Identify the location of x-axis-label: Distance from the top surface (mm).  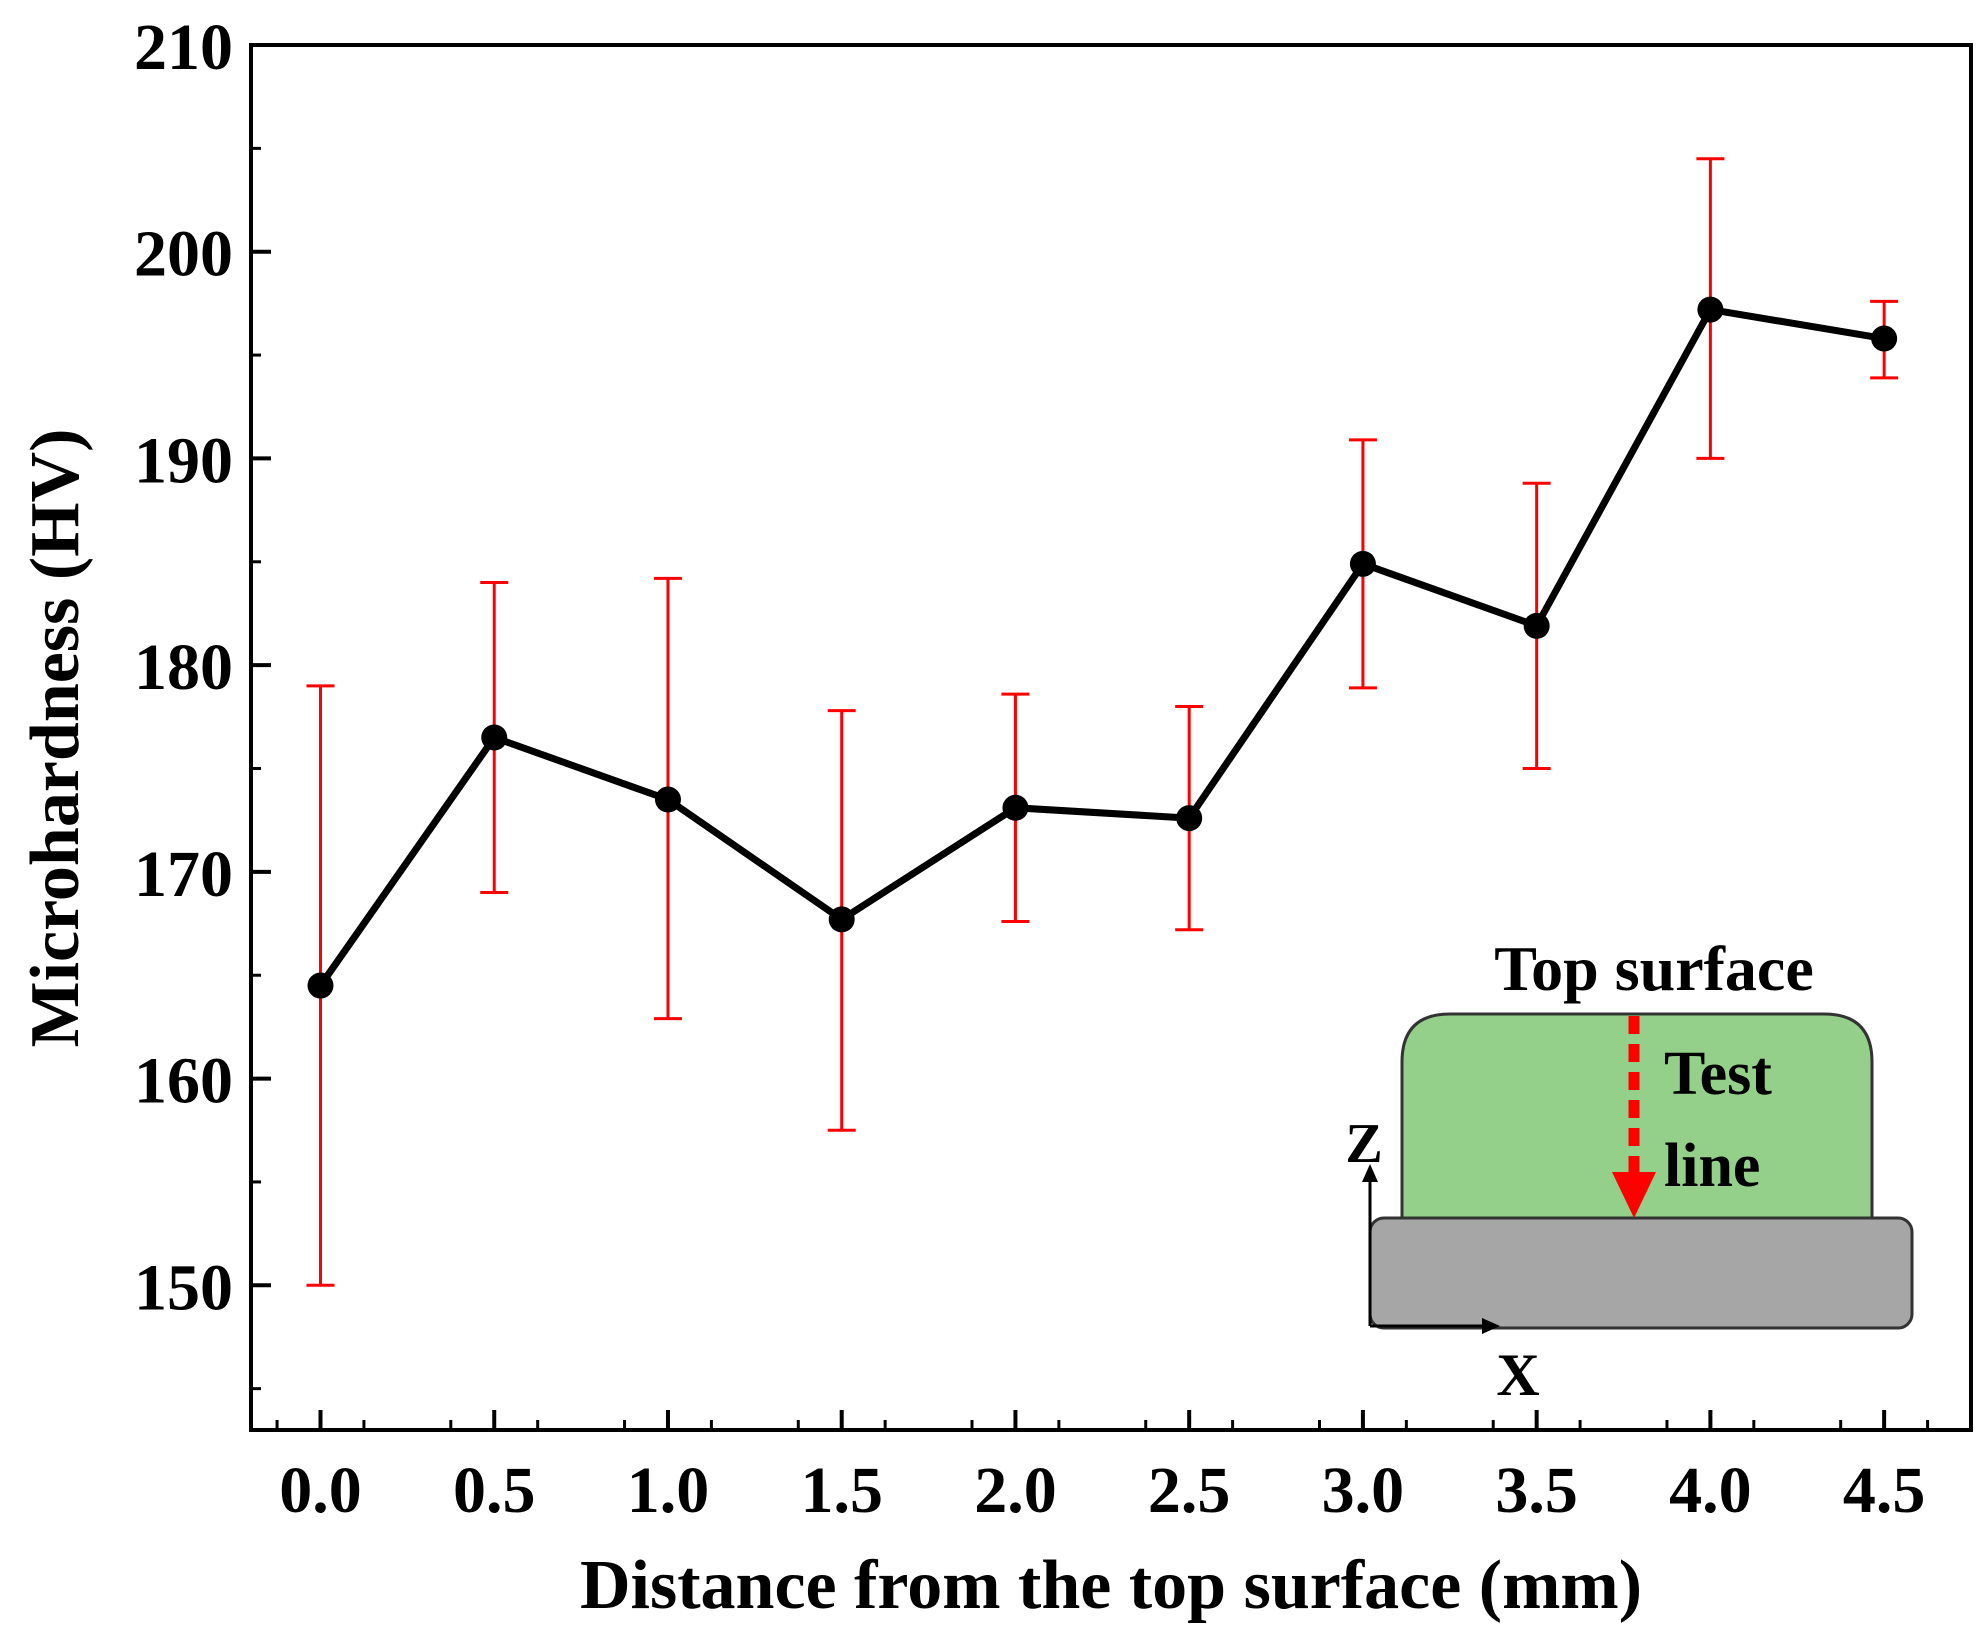
(1111, 1585).